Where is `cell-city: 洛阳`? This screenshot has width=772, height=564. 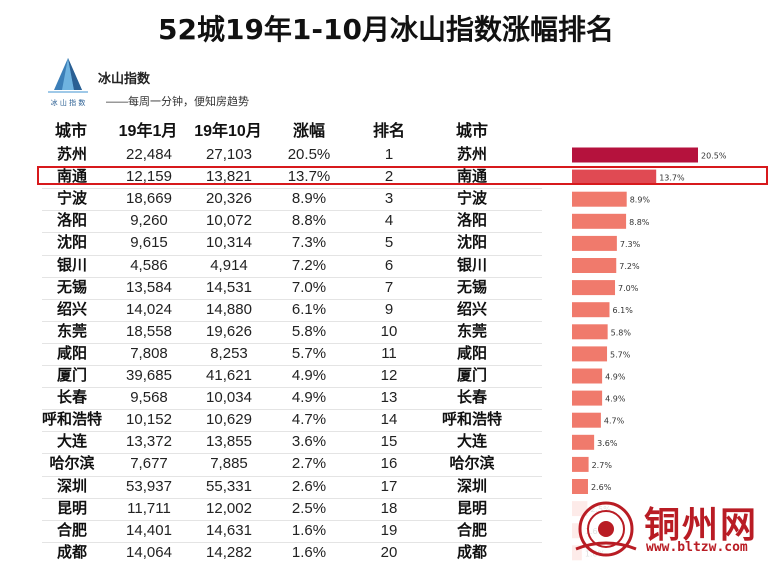 cell-city: 洛阳 is located at coordinates (71, 221).